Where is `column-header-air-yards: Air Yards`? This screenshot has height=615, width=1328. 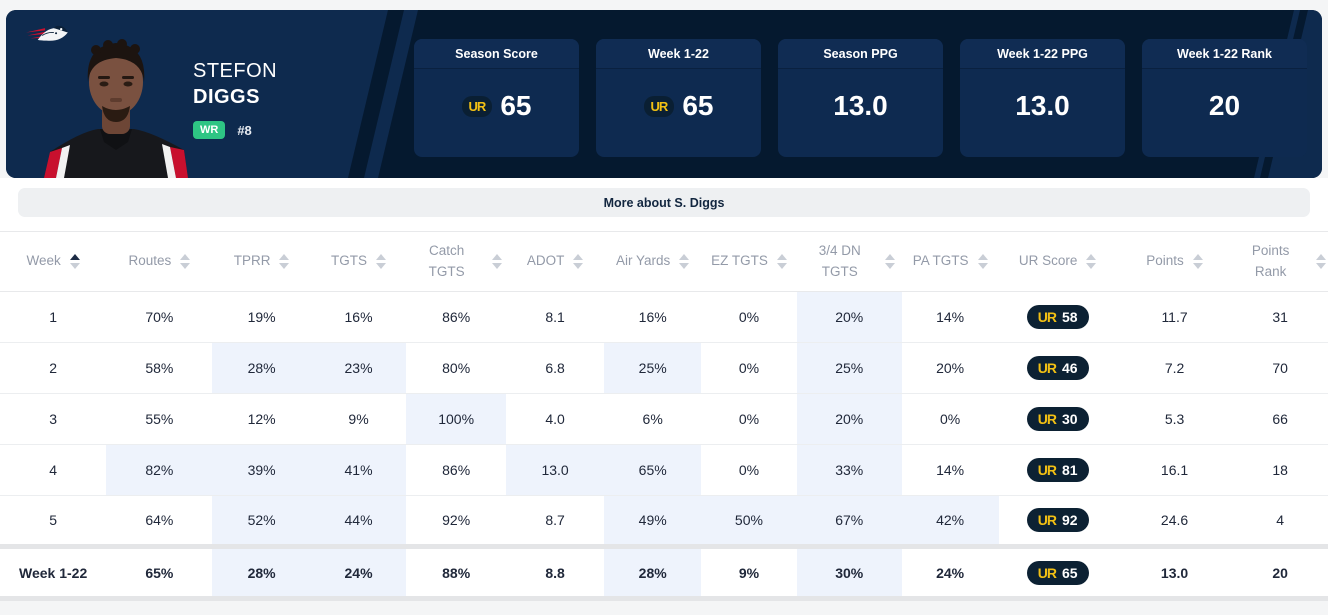 column-header-air-yards: Air Yards is located at coordinates (653, 261).